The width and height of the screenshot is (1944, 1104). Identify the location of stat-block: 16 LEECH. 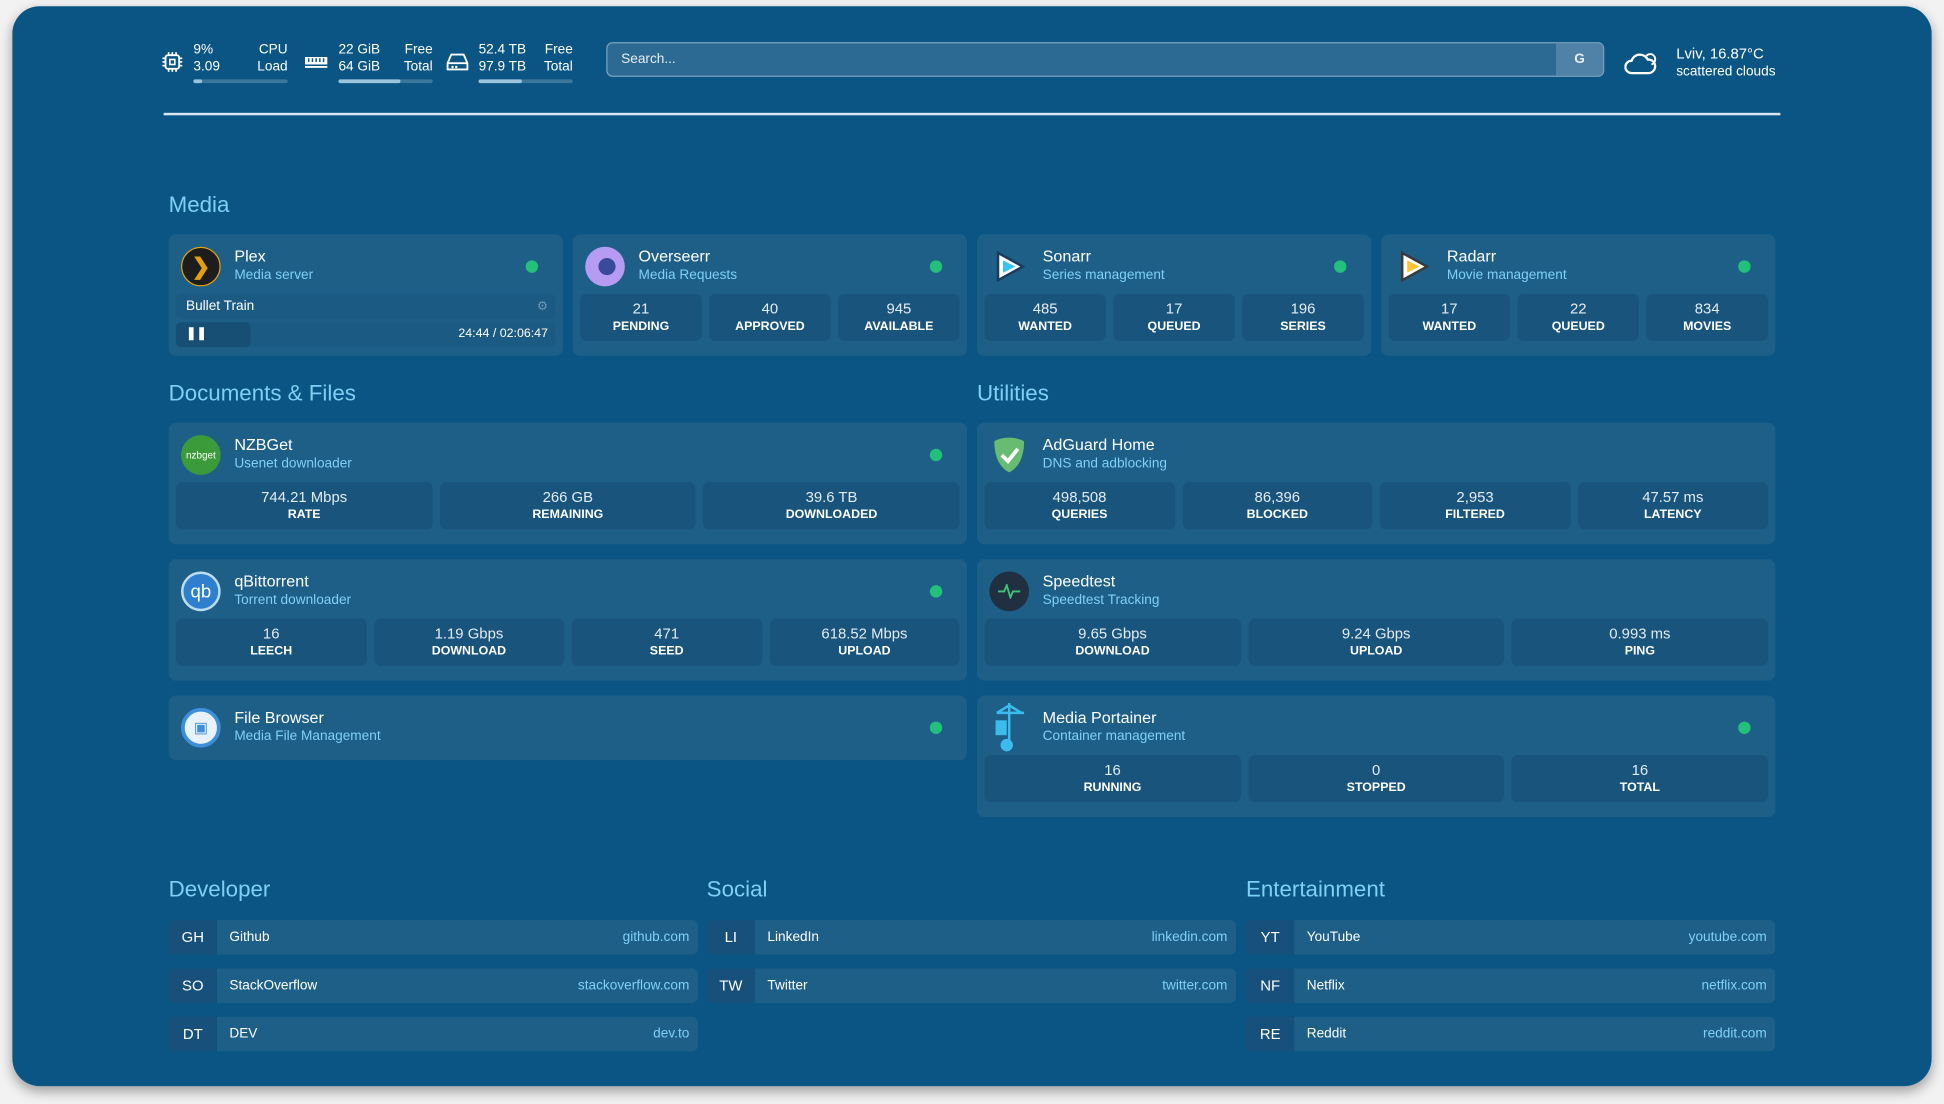
(271, 642).